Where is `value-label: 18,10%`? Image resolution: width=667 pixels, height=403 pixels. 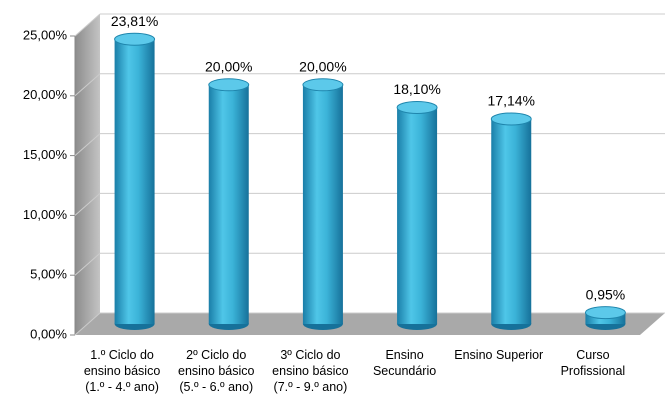
value-label: 18,10% is located at coordinates (416, 89).